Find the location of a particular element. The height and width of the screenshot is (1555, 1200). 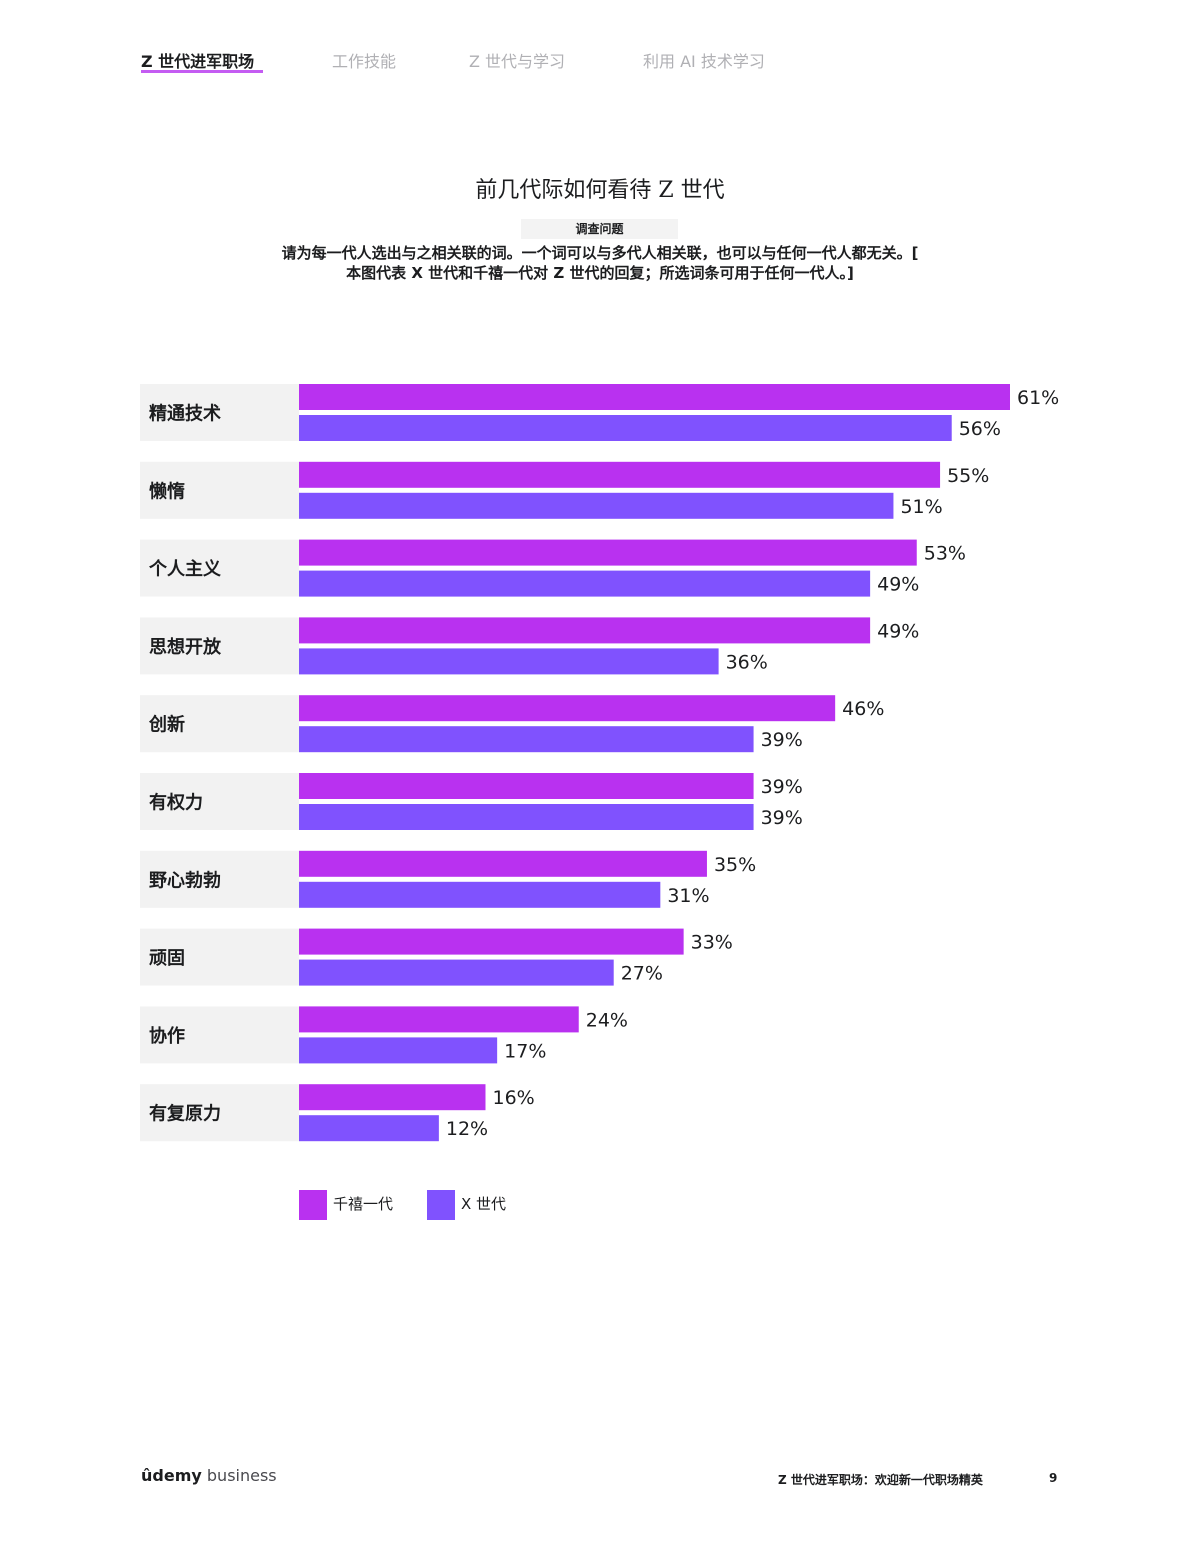

data-label: 31% is located at coordinates (688, 896).